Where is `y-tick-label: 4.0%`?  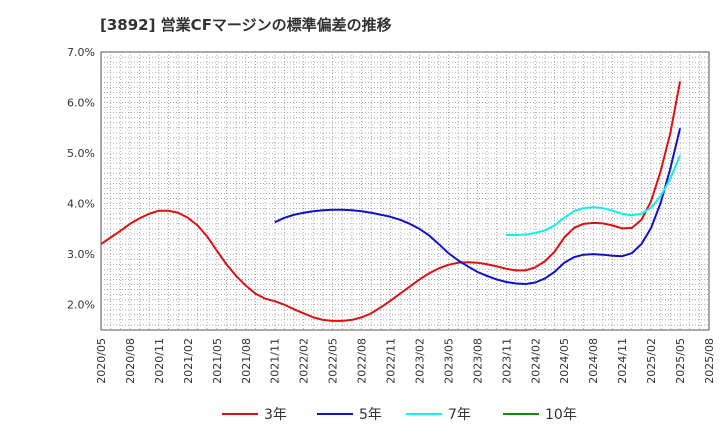 y-tick-label: 4.0% is located at coordinates (81, 204).